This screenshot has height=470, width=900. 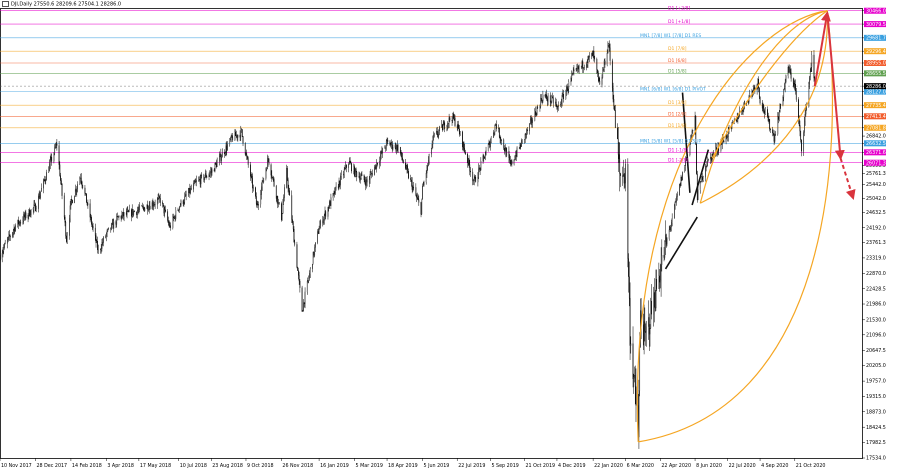 What do you see at coordinates (876, 199) in the screenshot?
I see `y-tick-label: 25042.0` at bounding box center [876, 199].